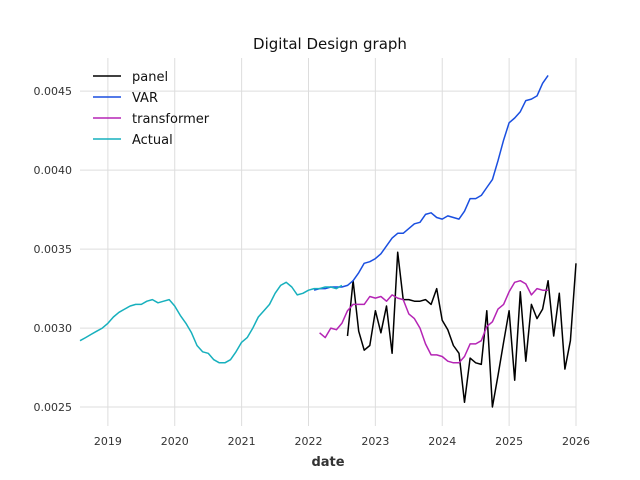 This screenshot has width=640, height=480. I want to click on y-tick-label: 0.0035, so click(53, 249).